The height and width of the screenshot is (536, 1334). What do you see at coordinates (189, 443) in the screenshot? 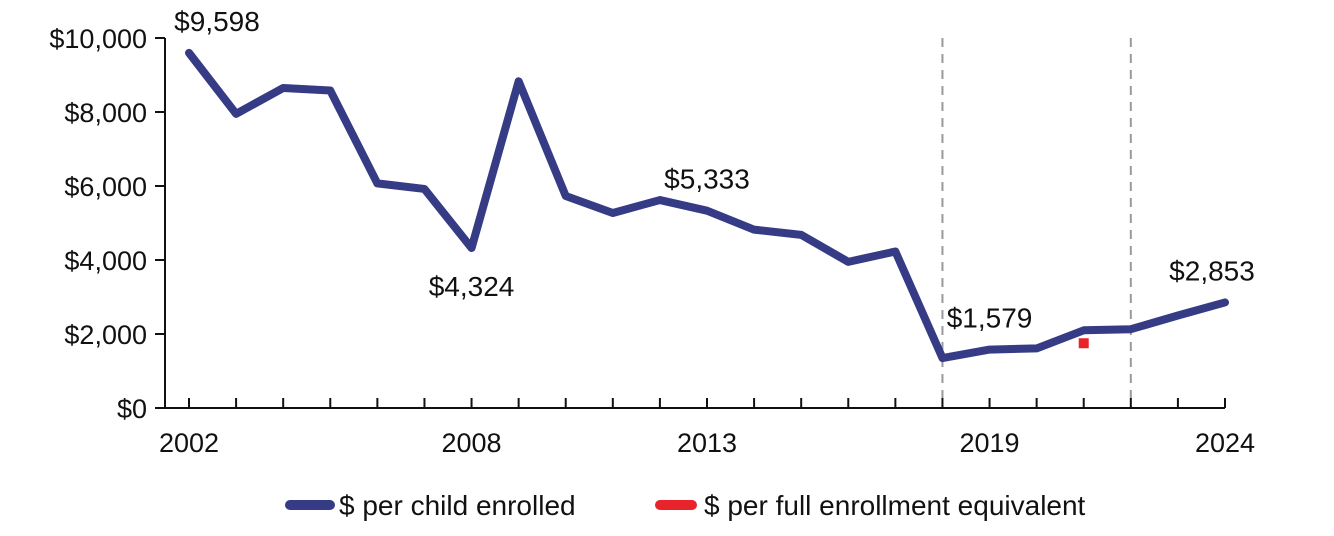
I see `x-tick-label-2002: 2002` at bounding box center [189, 443].